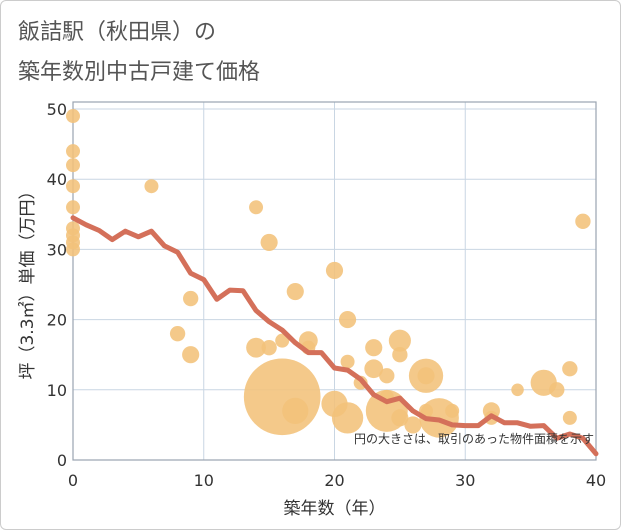  What do you see at coordinates (139, 72) in the screenshot?
I see `chart-title-line2: 築年数別中古戸建て価格` at bounding box center [139, 72].